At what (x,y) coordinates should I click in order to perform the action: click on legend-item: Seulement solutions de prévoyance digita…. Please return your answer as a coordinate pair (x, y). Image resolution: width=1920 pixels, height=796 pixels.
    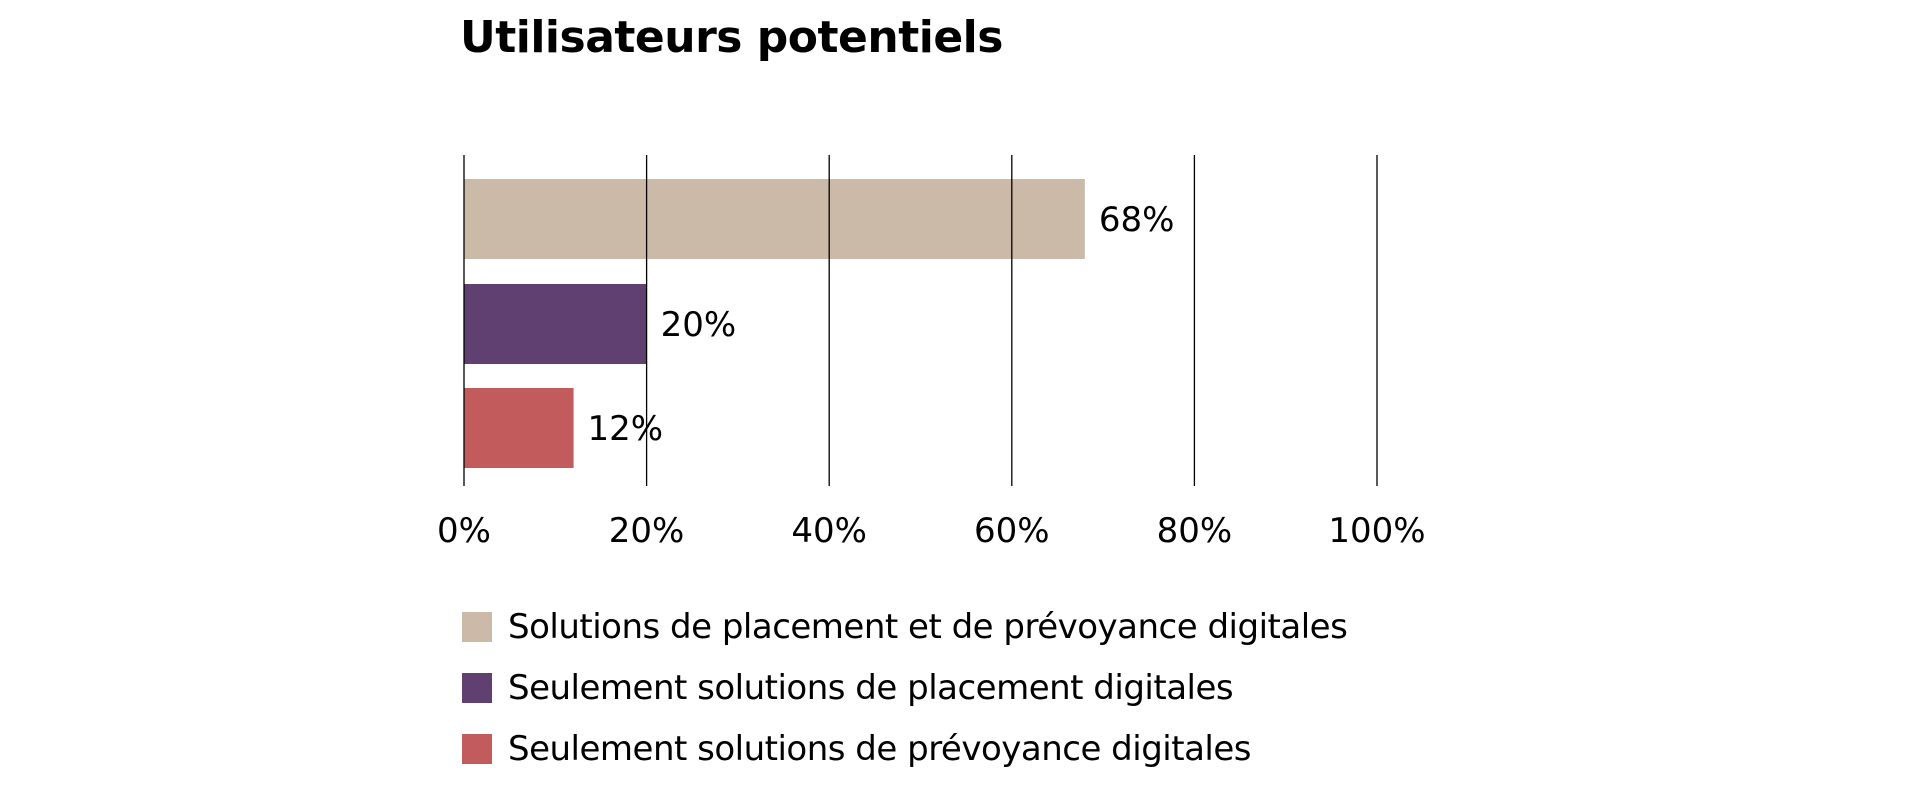
    Looking at the image, I should click on (857, 749).